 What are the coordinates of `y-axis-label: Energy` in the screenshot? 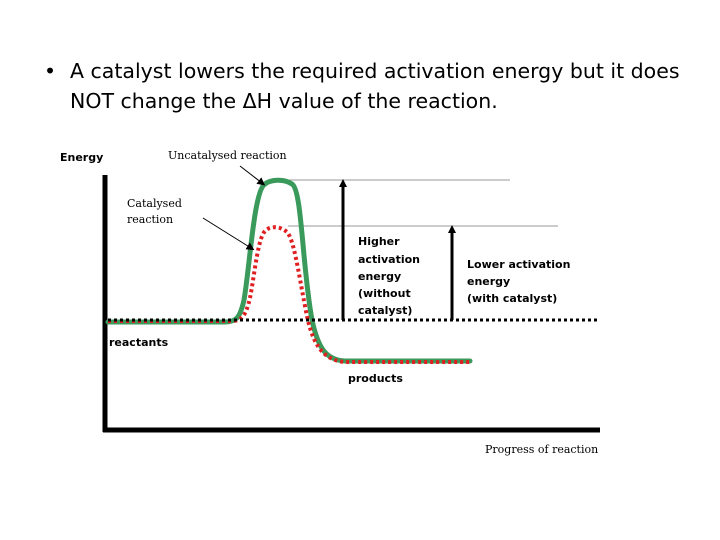 It's located at (81, 157).